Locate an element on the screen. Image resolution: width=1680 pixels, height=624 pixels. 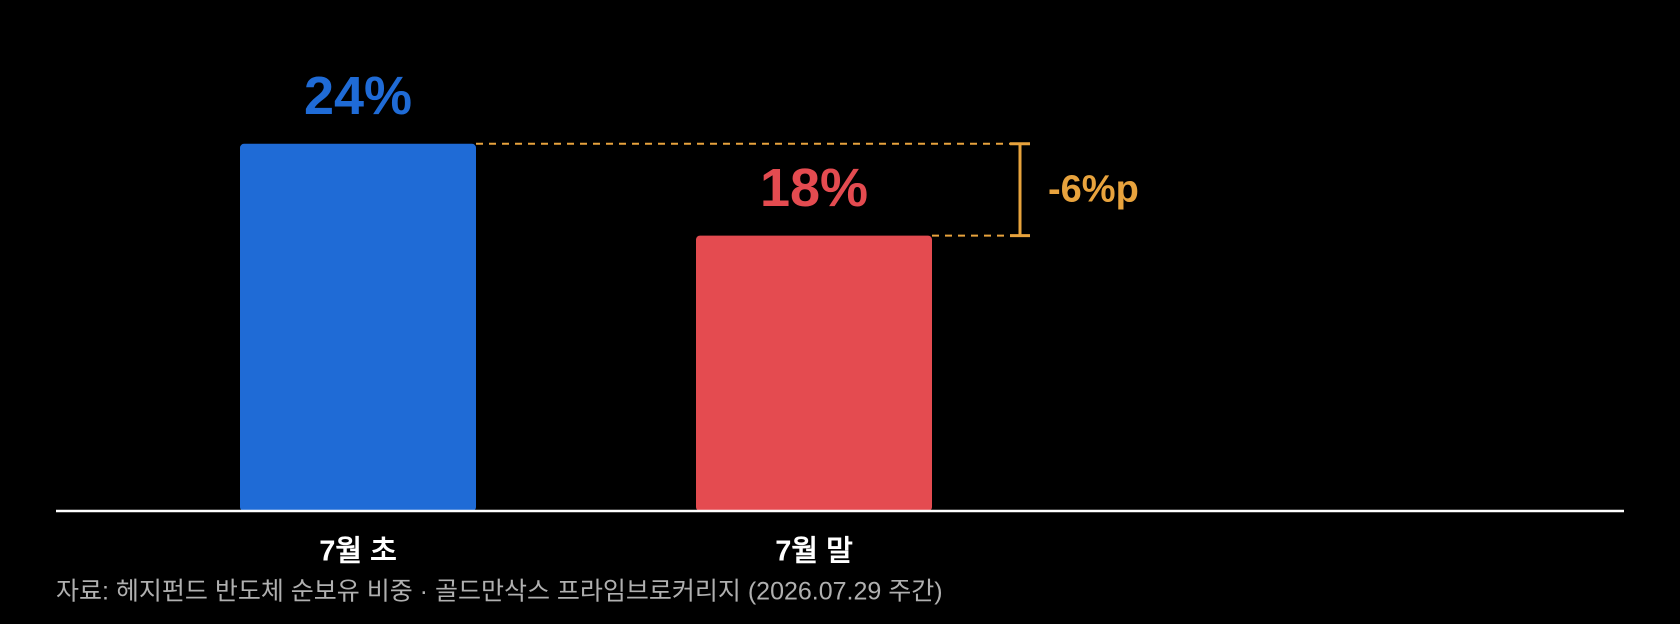
value-label: 24% is located at coordinates (358, 96).